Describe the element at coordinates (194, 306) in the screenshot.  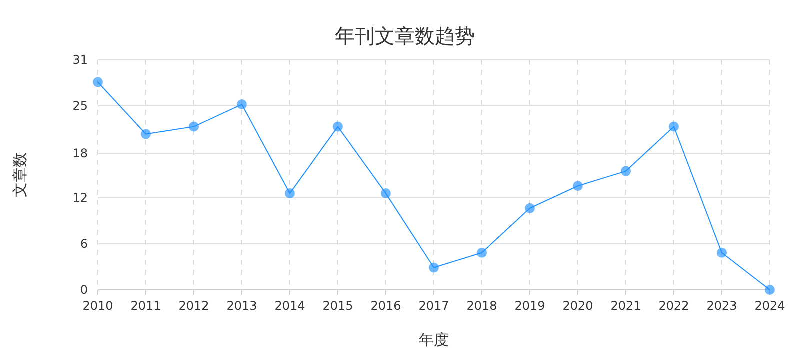
I see `x-tick-label: 2012` at that location.